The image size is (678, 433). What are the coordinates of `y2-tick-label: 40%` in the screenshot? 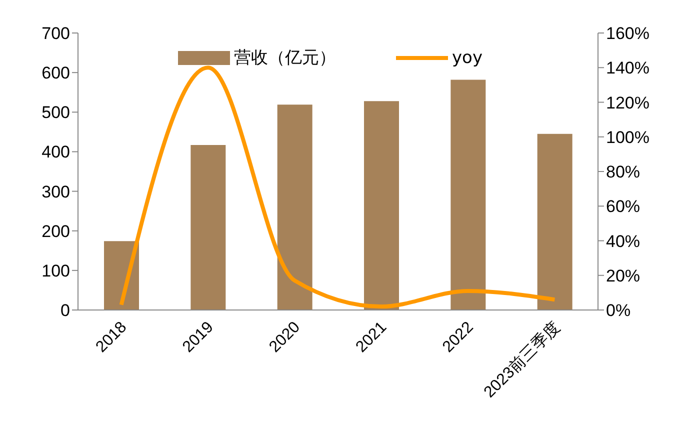 It's located at (623, 241).